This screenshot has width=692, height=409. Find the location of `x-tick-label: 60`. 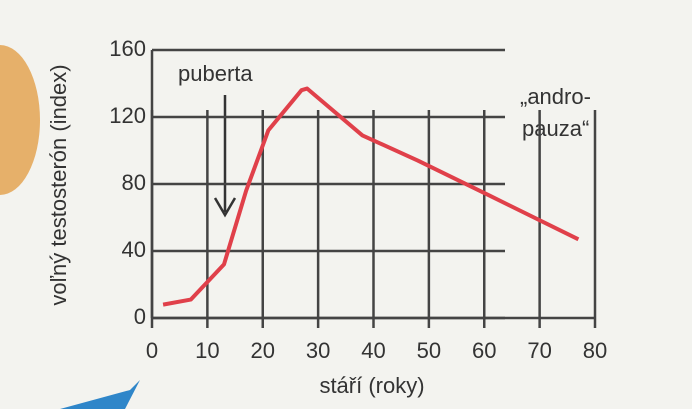

x-tick-label: 60 is located at coordinates (484, 350).